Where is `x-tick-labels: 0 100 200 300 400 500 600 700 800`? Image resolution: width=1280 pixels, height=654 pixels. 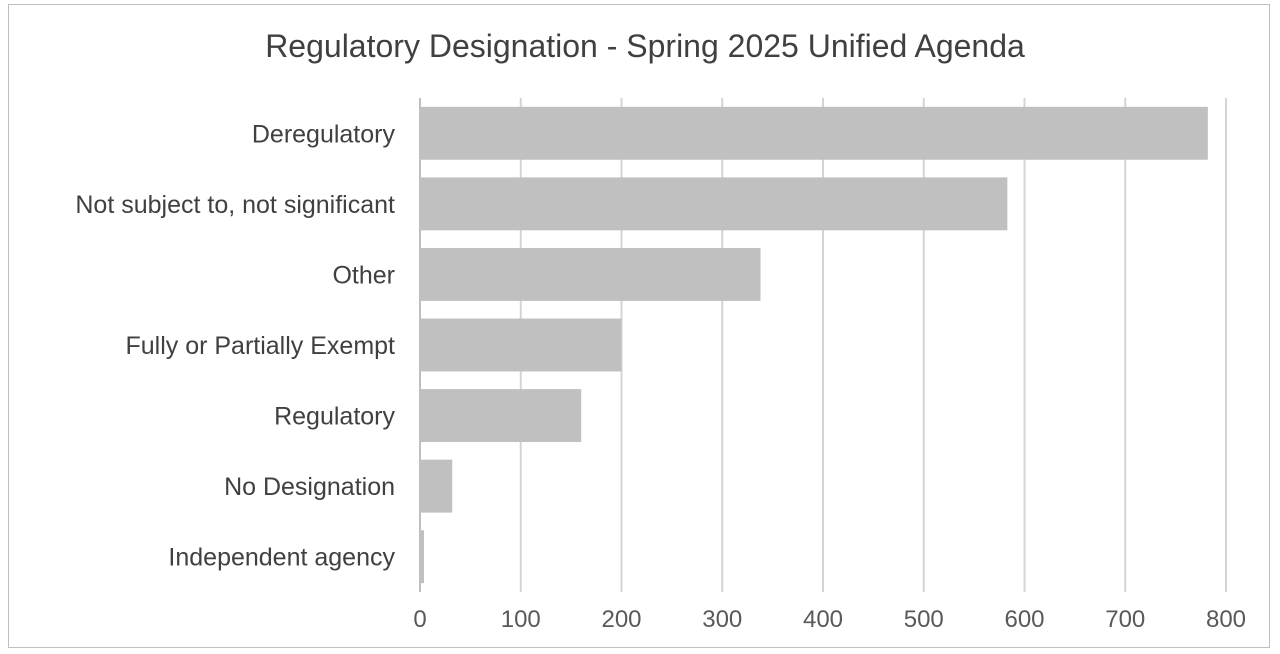 x-tick-labels: 0 100 200 300 400 500 600 700 800 is located at coordinates (829, 619).